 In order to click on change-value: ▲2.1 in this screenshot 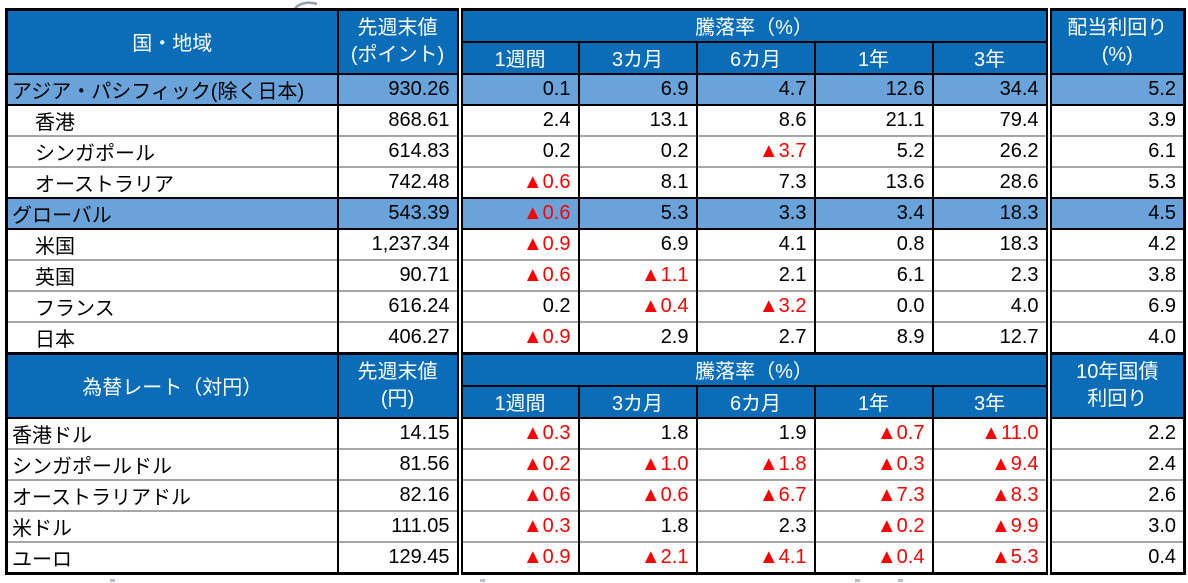, I will do `click(637, 556)`.